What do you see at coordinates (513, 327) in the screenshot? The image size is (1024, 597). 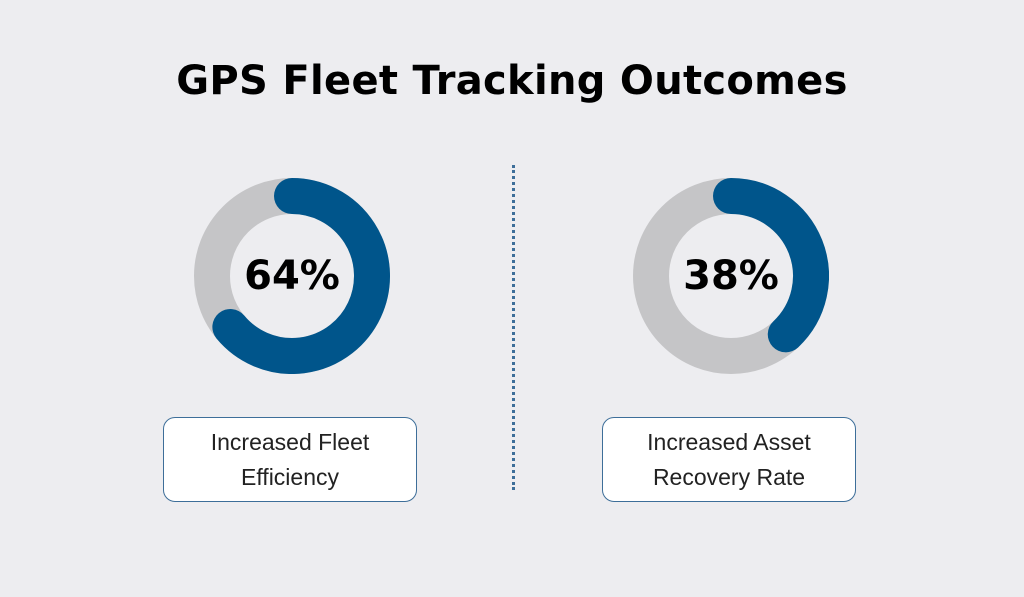 I see `dotted-divider` at bounding box center [513, 327].